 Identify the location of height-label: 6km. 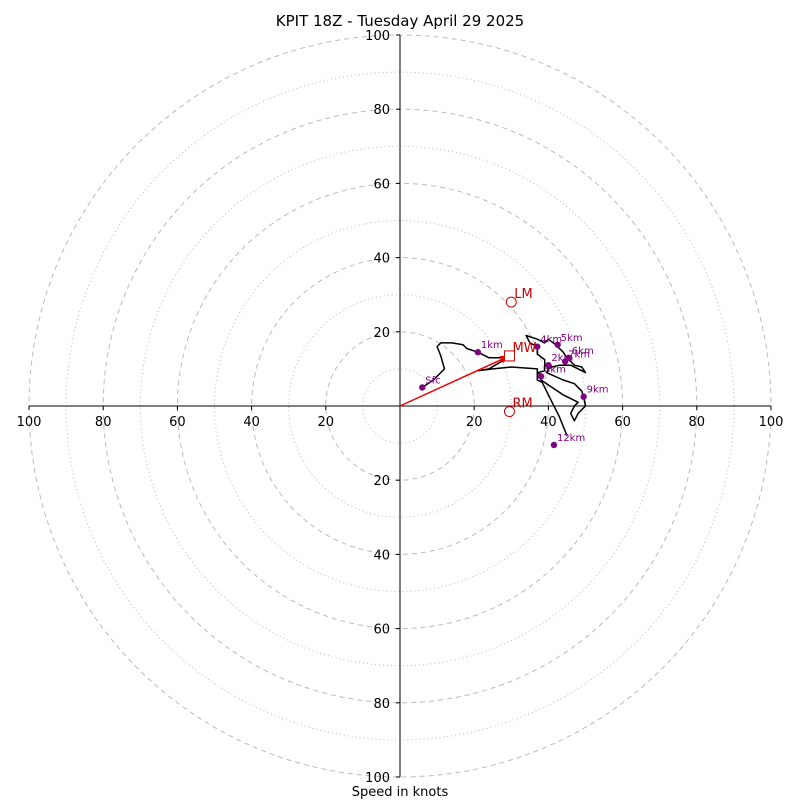
(583, 351).